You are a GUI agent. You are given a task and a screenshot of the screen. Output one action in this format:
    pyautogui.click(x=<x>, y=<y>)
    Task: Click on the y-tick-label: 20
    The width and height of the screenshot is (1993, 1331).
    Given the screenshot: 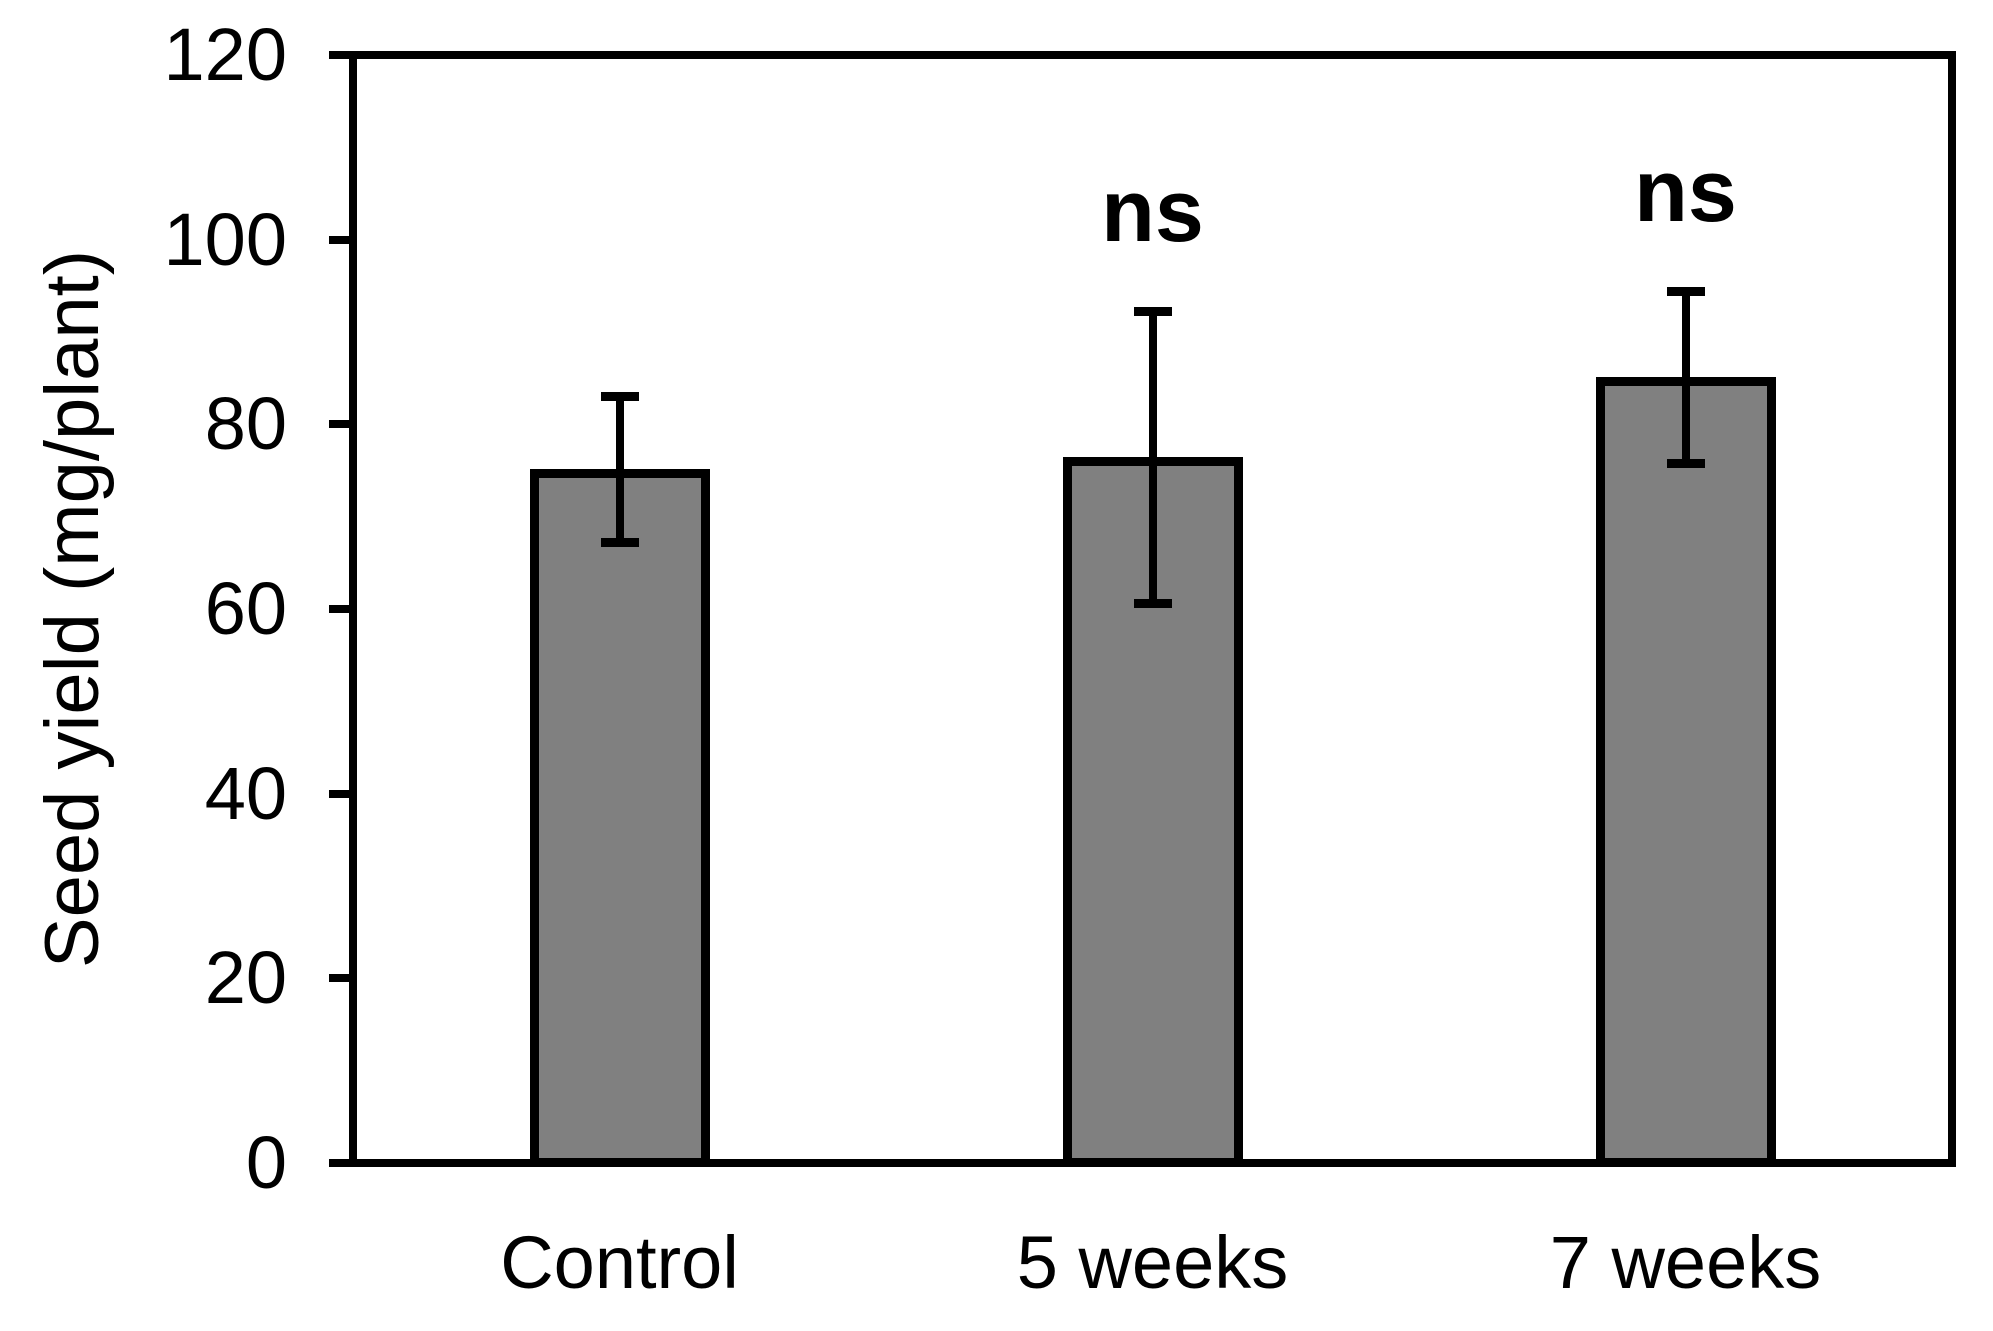 What is the action you would take?
    pyautogui.click(x=245, y=978)
    